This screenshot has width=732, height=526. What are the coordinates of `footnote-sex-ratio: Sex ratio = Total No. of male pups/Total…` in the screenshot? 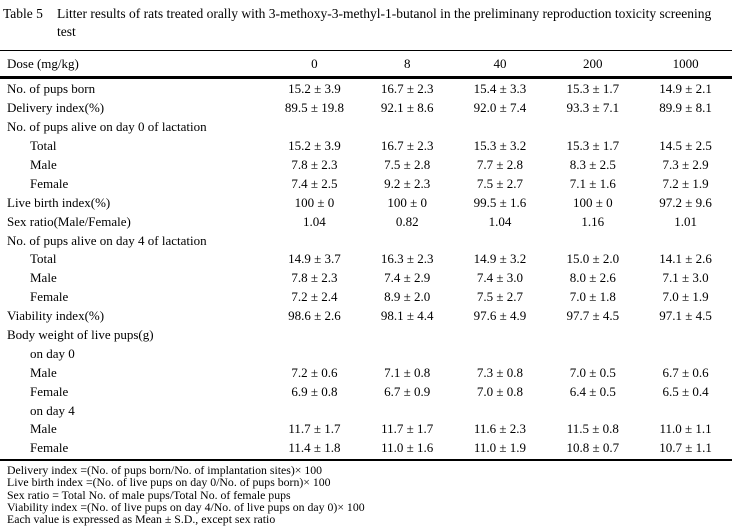 It's located at (149, 494).